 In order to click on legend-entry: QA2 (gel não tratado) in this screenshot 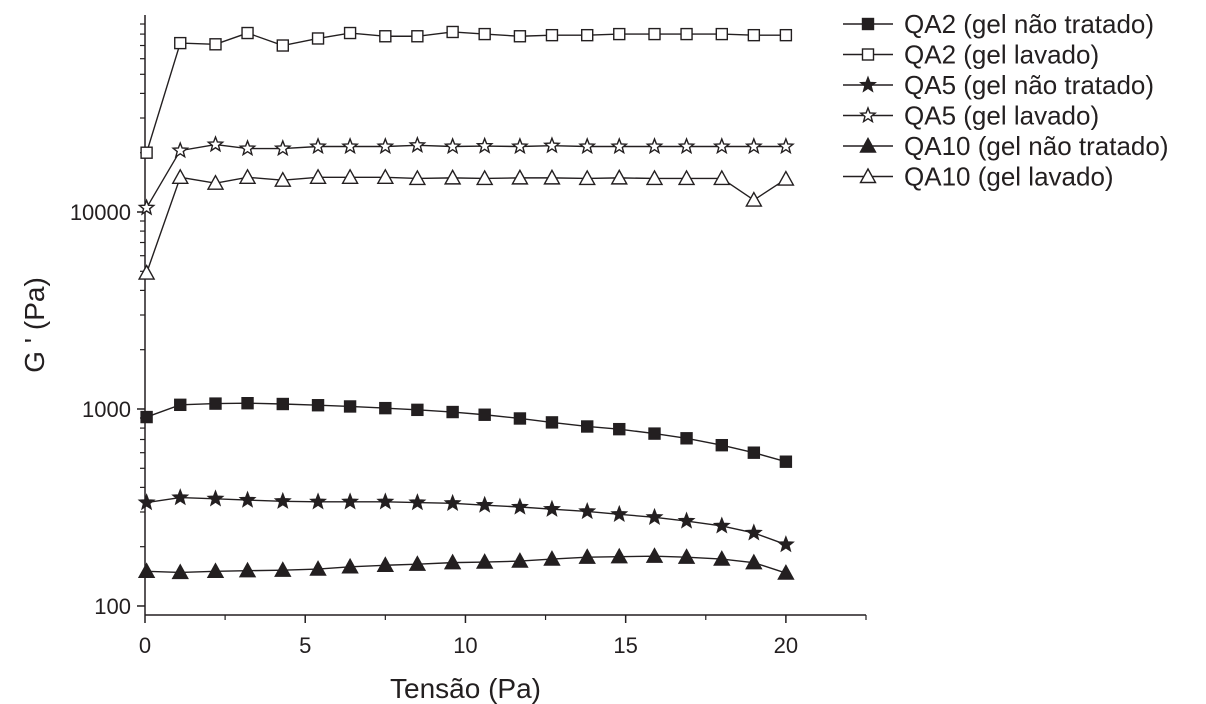, I will do `click(998, 24)`.